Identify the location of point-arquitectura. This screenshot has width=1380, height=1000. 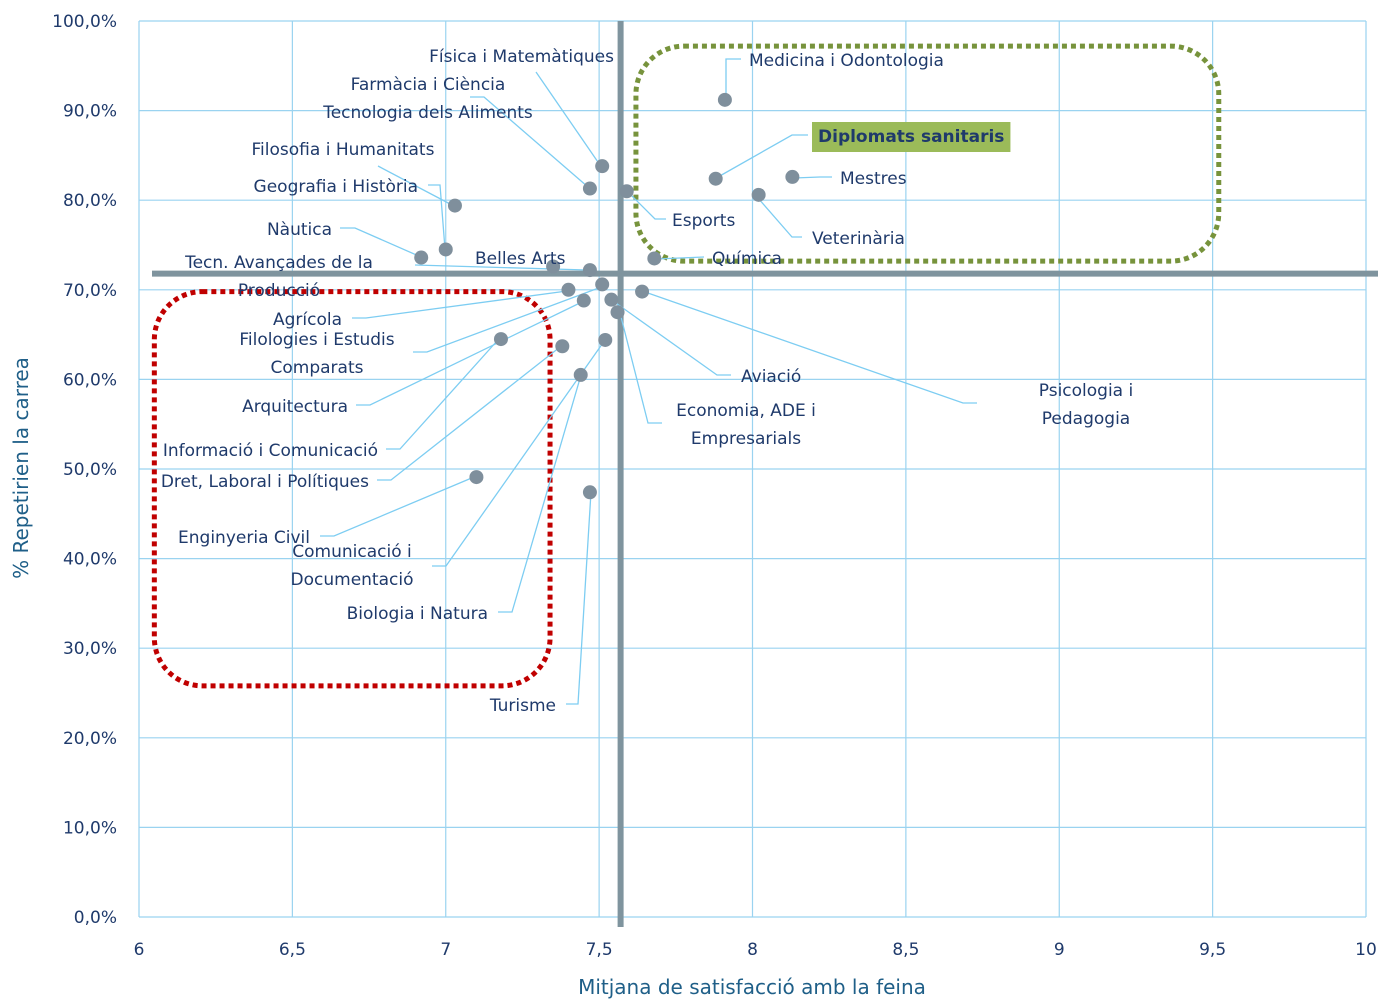
(583, 300).